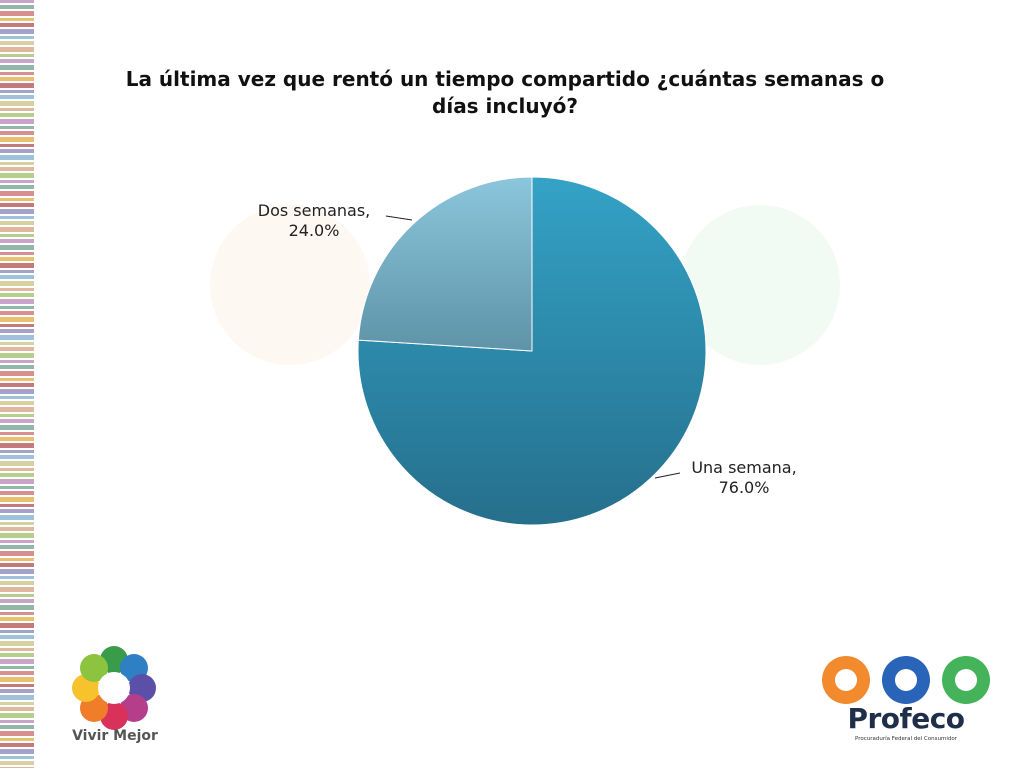  I want to click on slice-value-dos-semanas: 24.0%, so click(314, 230).